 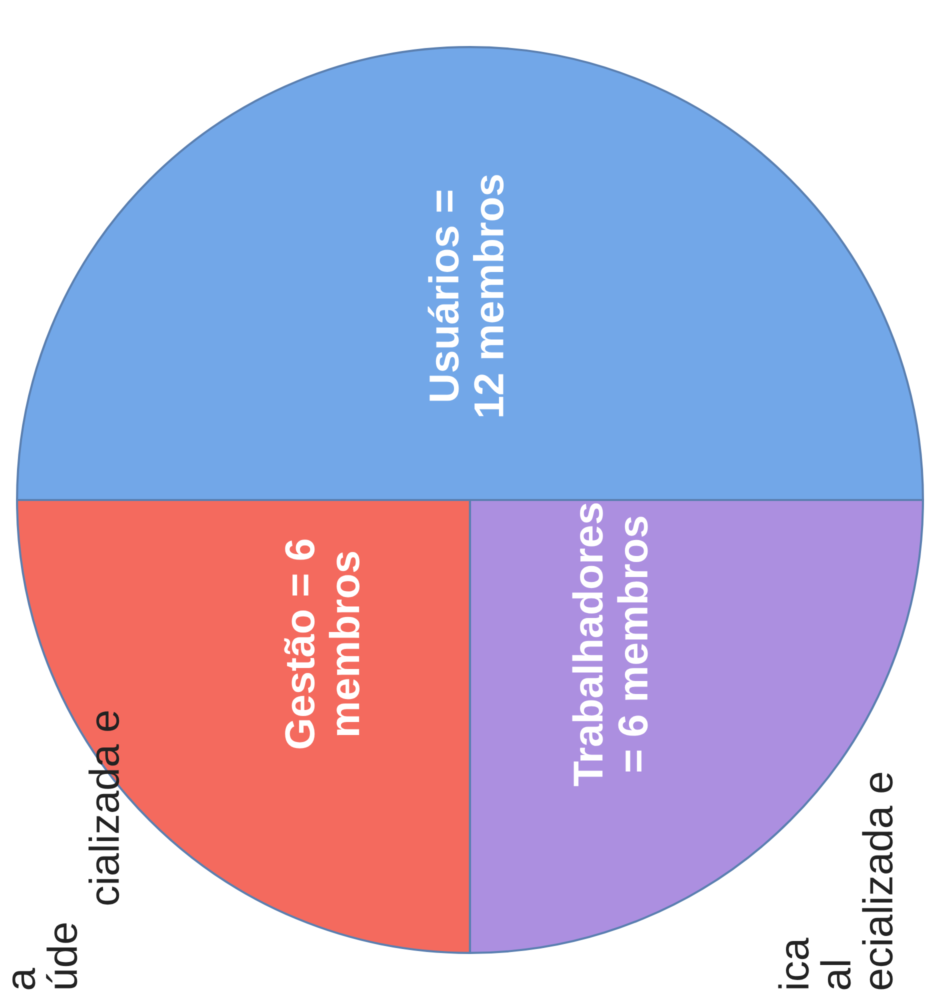 What do you see at coordinates (62, 955) in the screenshot?
I see `text: úde` at bounding box center [62, 955].